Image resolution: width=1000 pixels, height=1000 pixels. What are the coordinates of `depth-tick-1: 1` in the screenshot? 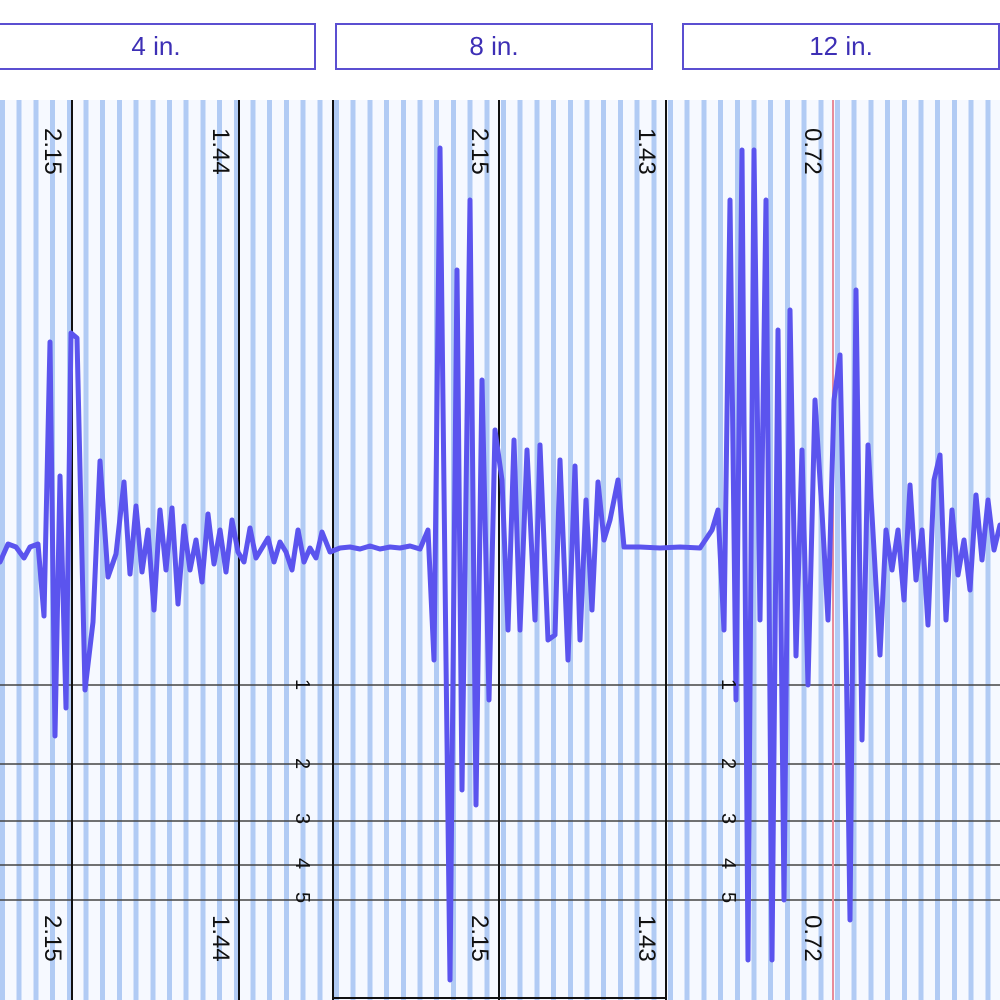 It's located at (302, 684).